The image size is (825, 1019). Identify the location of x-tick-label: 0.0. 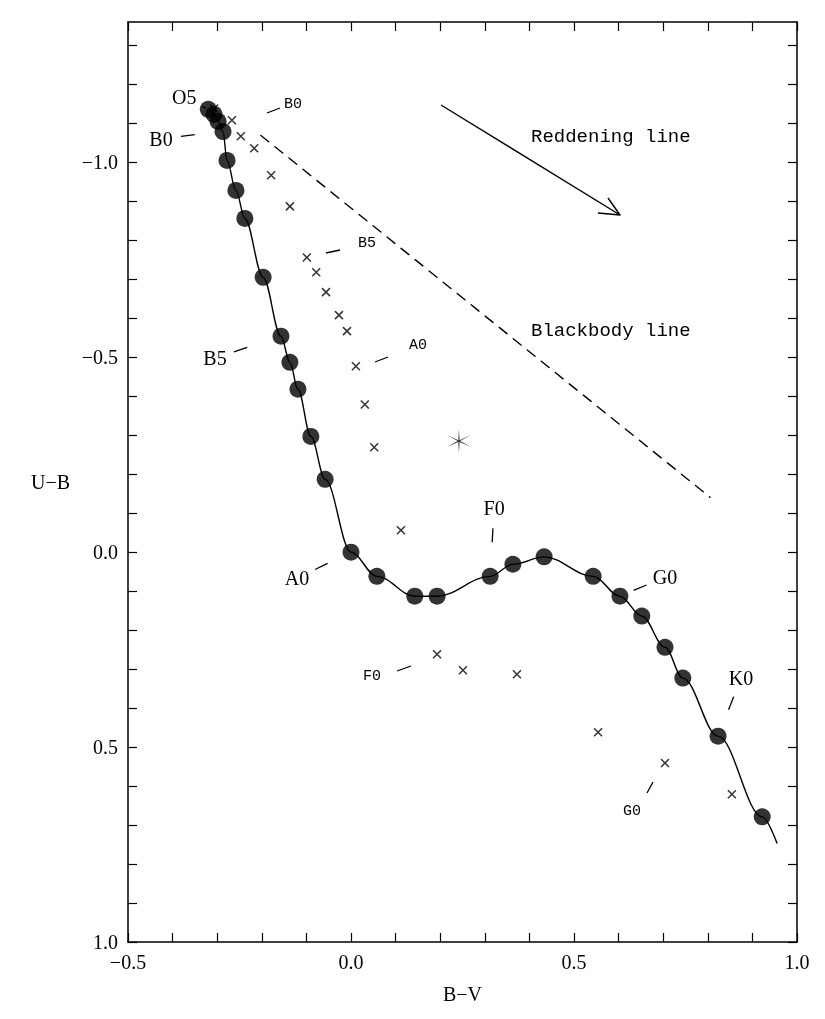
(351, 962).